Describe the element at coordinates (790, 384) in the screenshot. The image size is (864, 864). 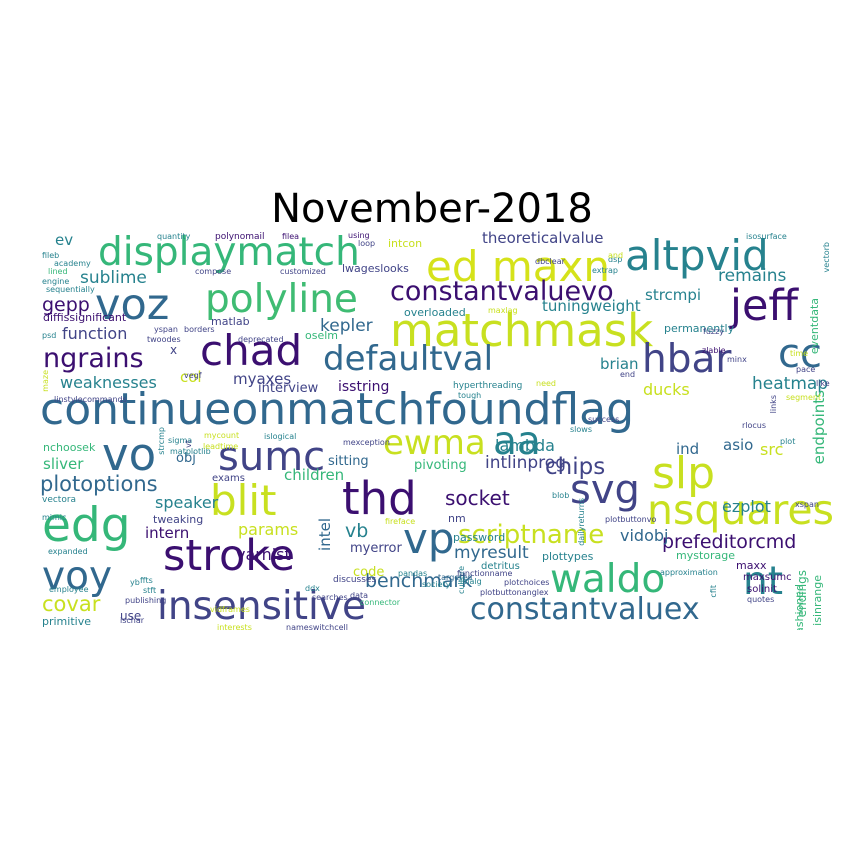
I see `cloud-word: heatmap` at that location.